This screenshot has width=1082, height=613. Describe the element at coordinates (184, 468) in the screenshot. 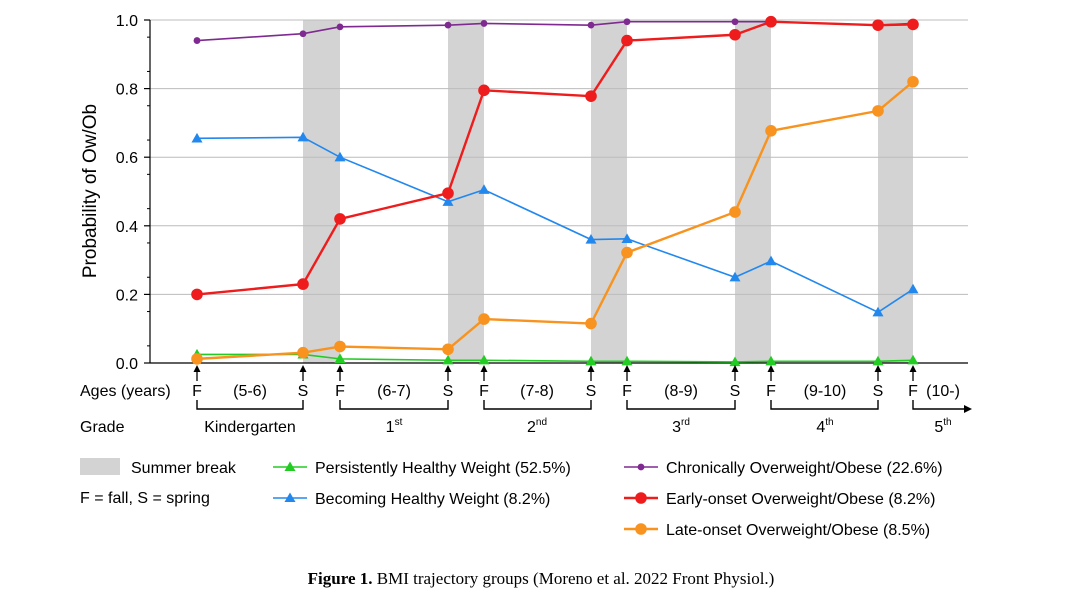

I see `legend-summer-label: Summer break` at that location.